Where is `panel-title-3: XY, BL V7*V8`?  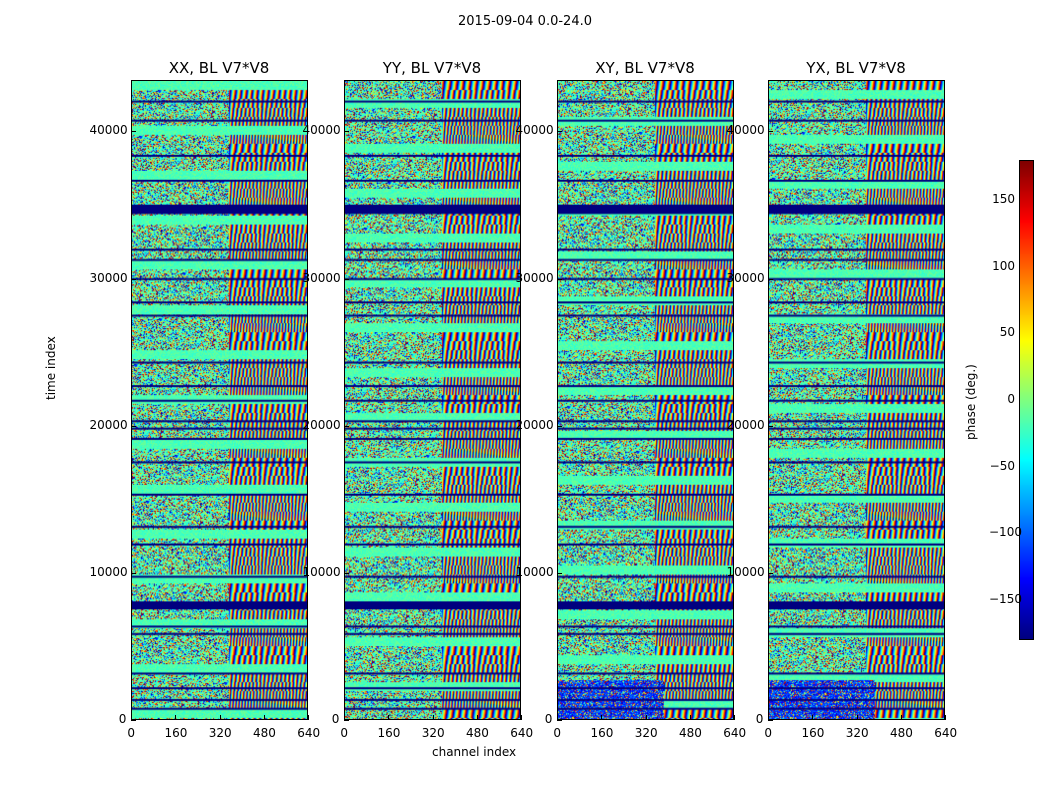 panel-title-3: XY, BL V7*V8 is located at coordinates (645, 68).